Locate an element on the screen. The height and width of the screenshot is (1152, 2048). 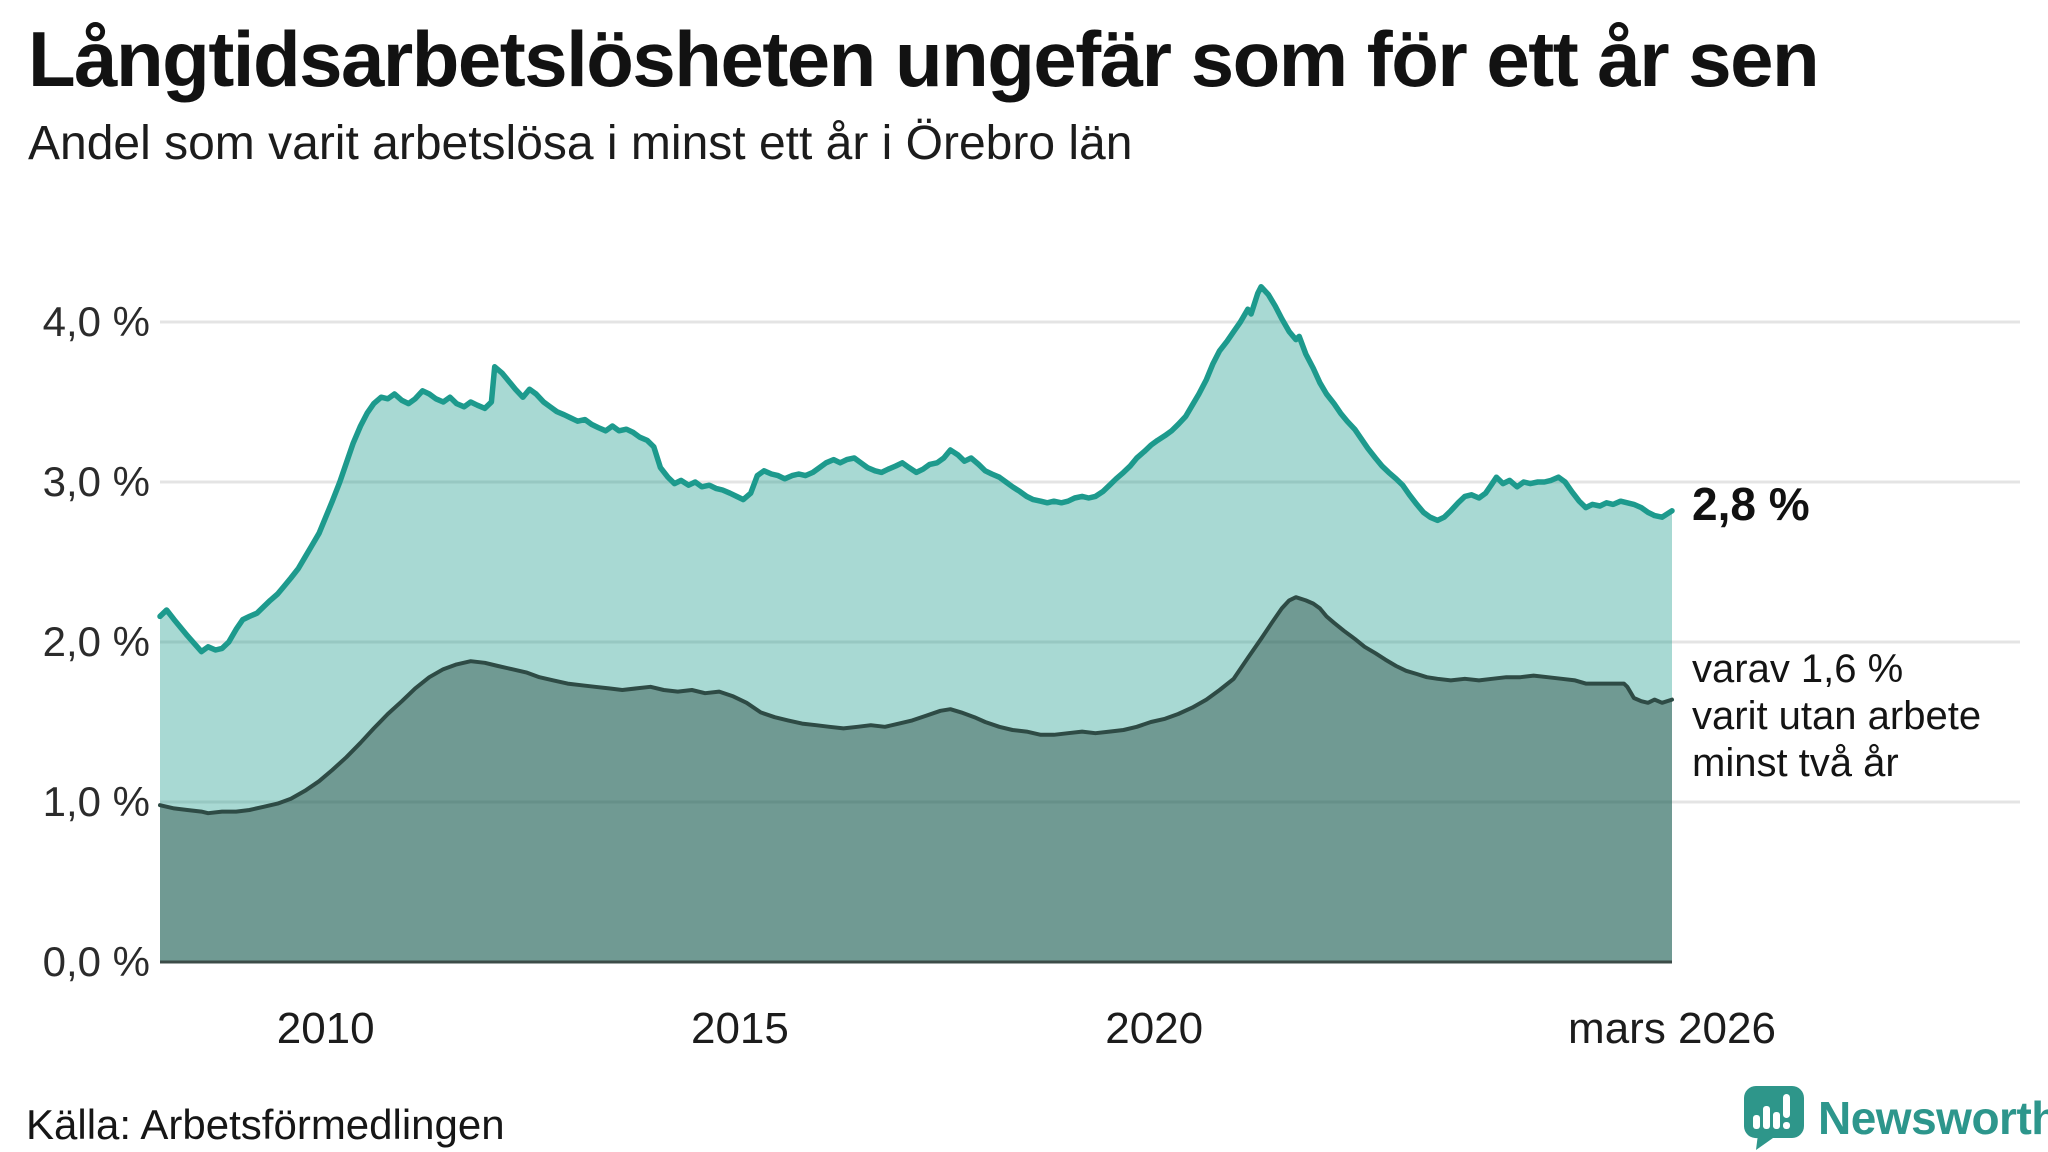
newsworthy-logo-icon is located at coordinates (1773, 1118).